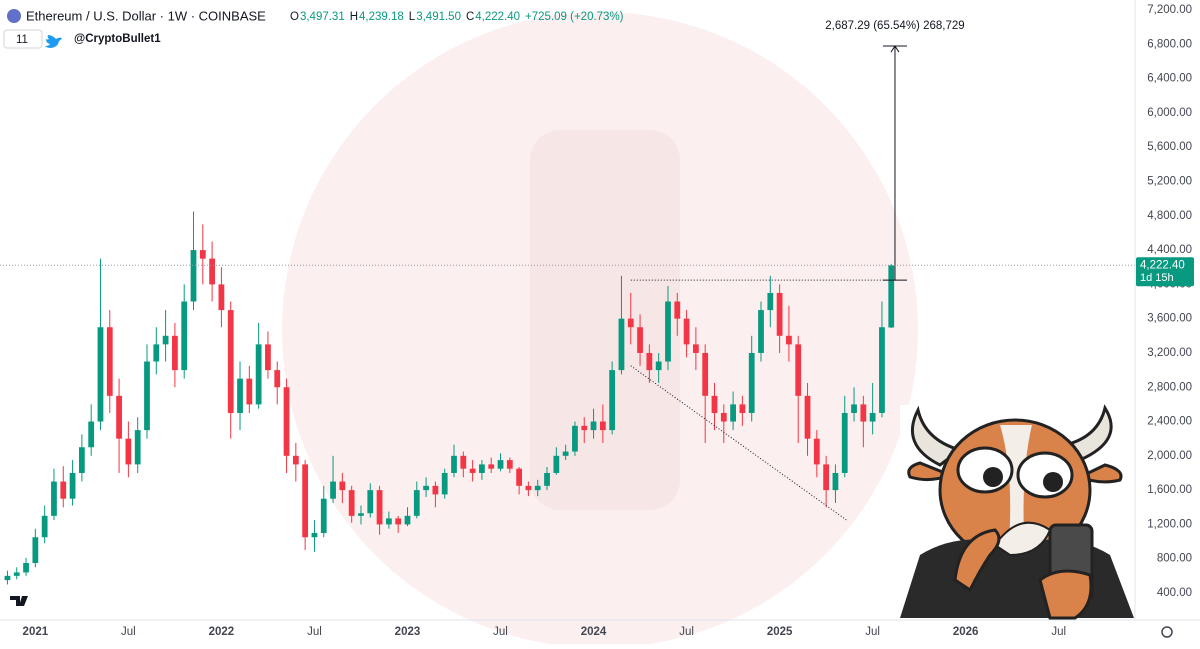 The height and width of the screenshot is (649, 1200). Describe the element at coordinates (146, 15) in the screenshot. I see `symbol: Ethereum / U.S. Dollar · 1W · COINBASE` at that location.